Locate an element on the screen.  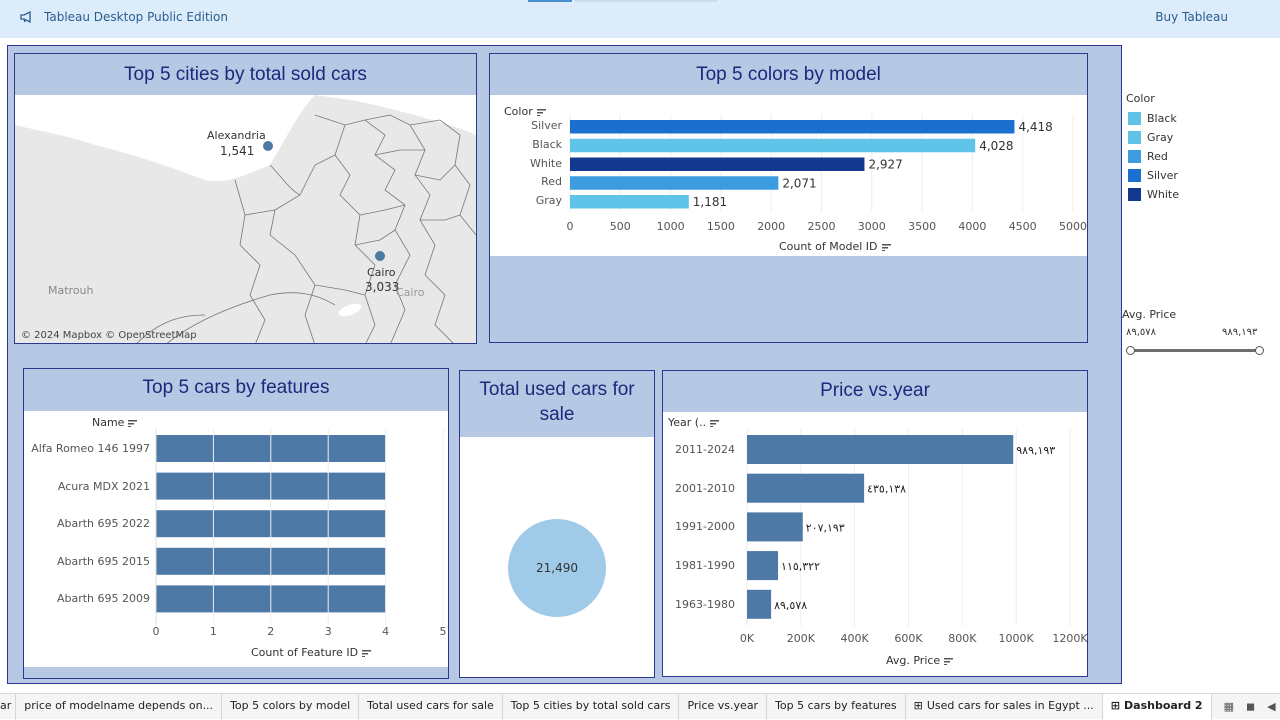
price-value-label: ٤٣٥,١٣٨ is located at coordinates (886, 489).